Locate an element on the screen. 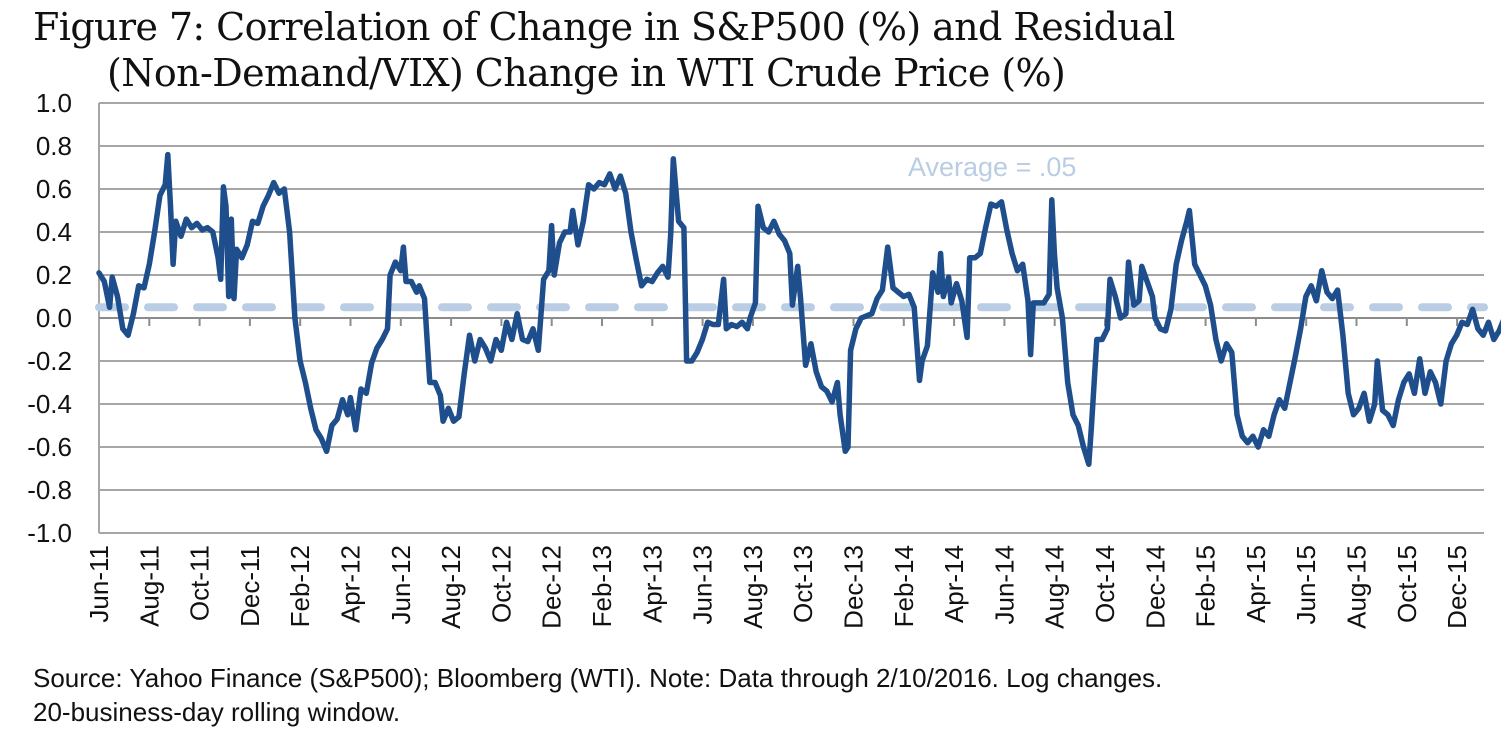 The image size is (1501, 742). y-tick-label: 0.2 is located at coordinates (54, 275).